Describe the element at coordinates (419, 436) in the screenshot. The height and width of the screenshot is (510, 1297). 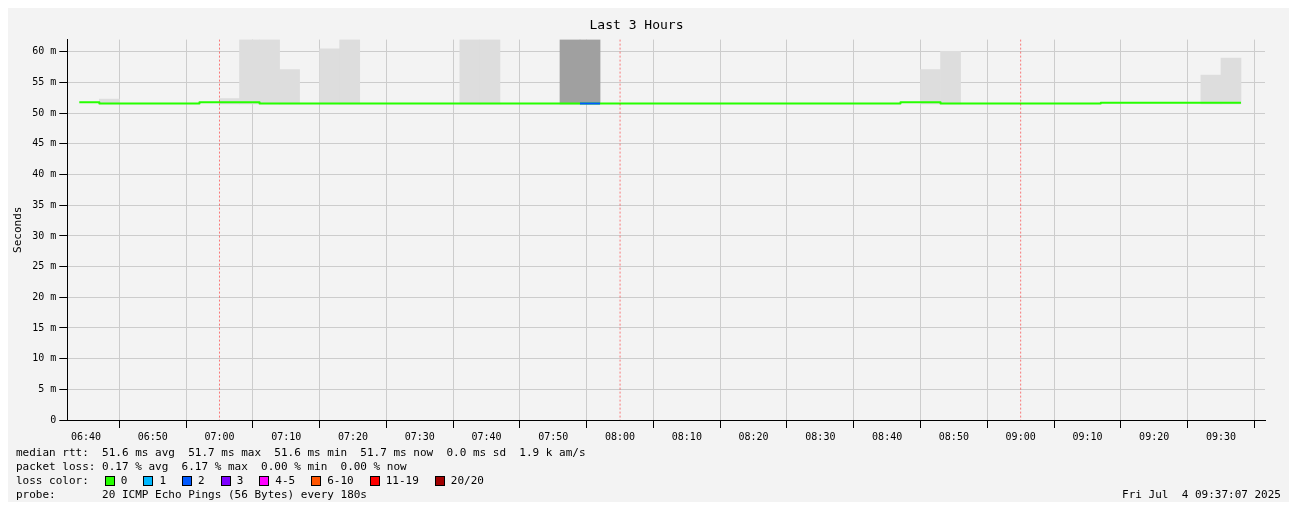
I see `x-tick-label: 07:30` at that location.